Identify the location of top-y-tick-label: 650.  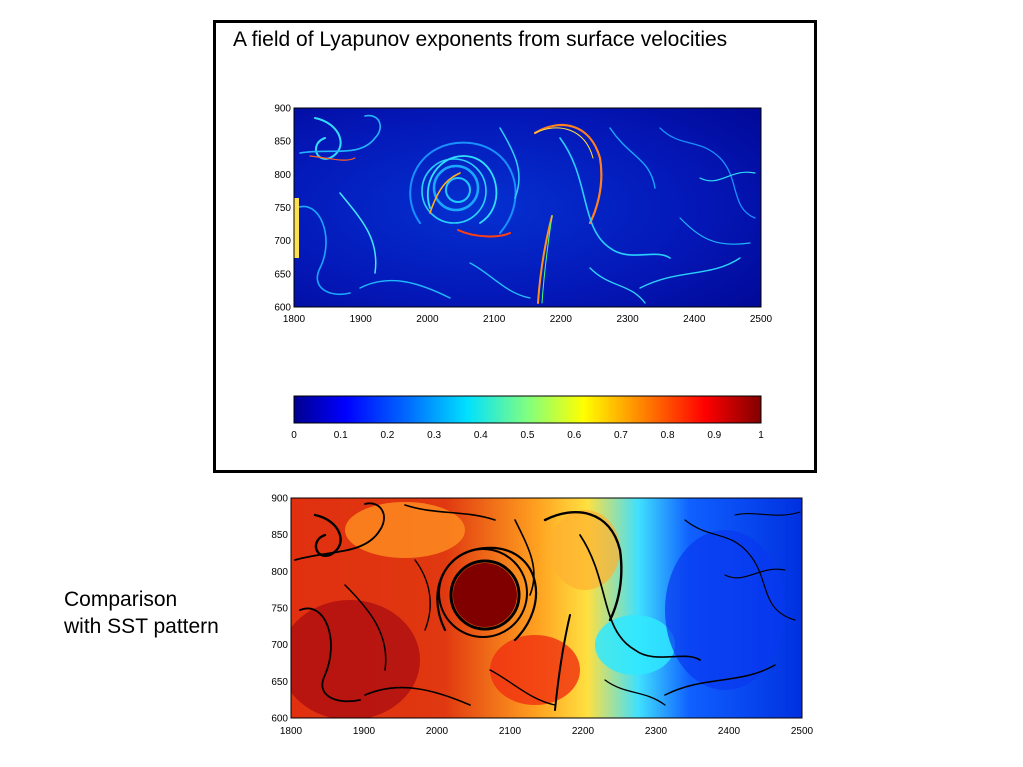
(282, 274).